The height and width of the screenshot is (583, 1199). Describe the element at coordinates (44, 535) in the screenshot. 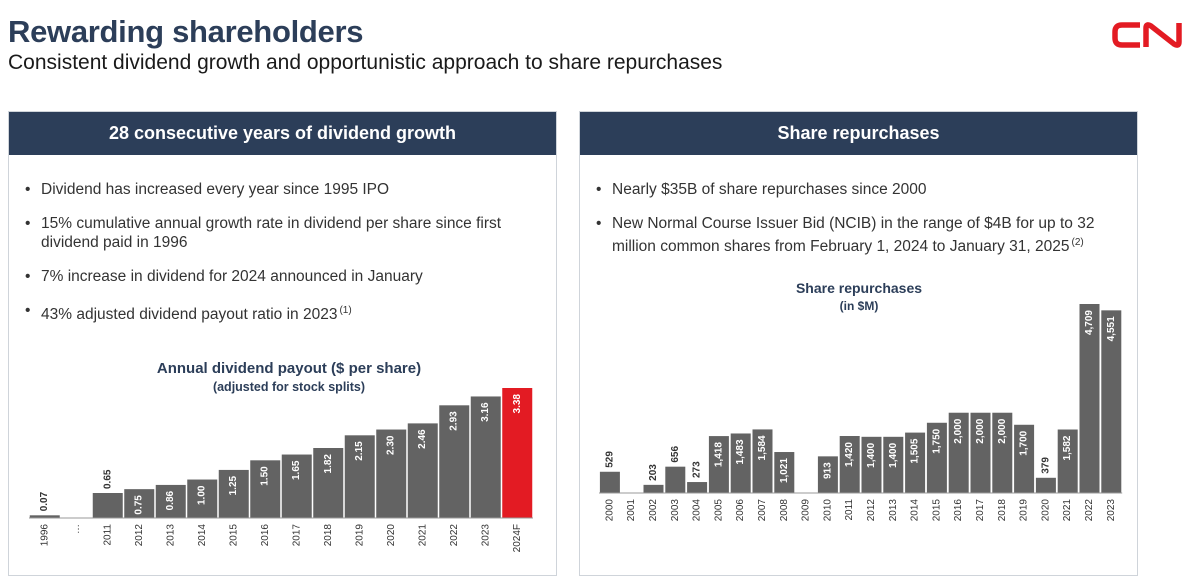

I see `category-label: 1996` at that location.